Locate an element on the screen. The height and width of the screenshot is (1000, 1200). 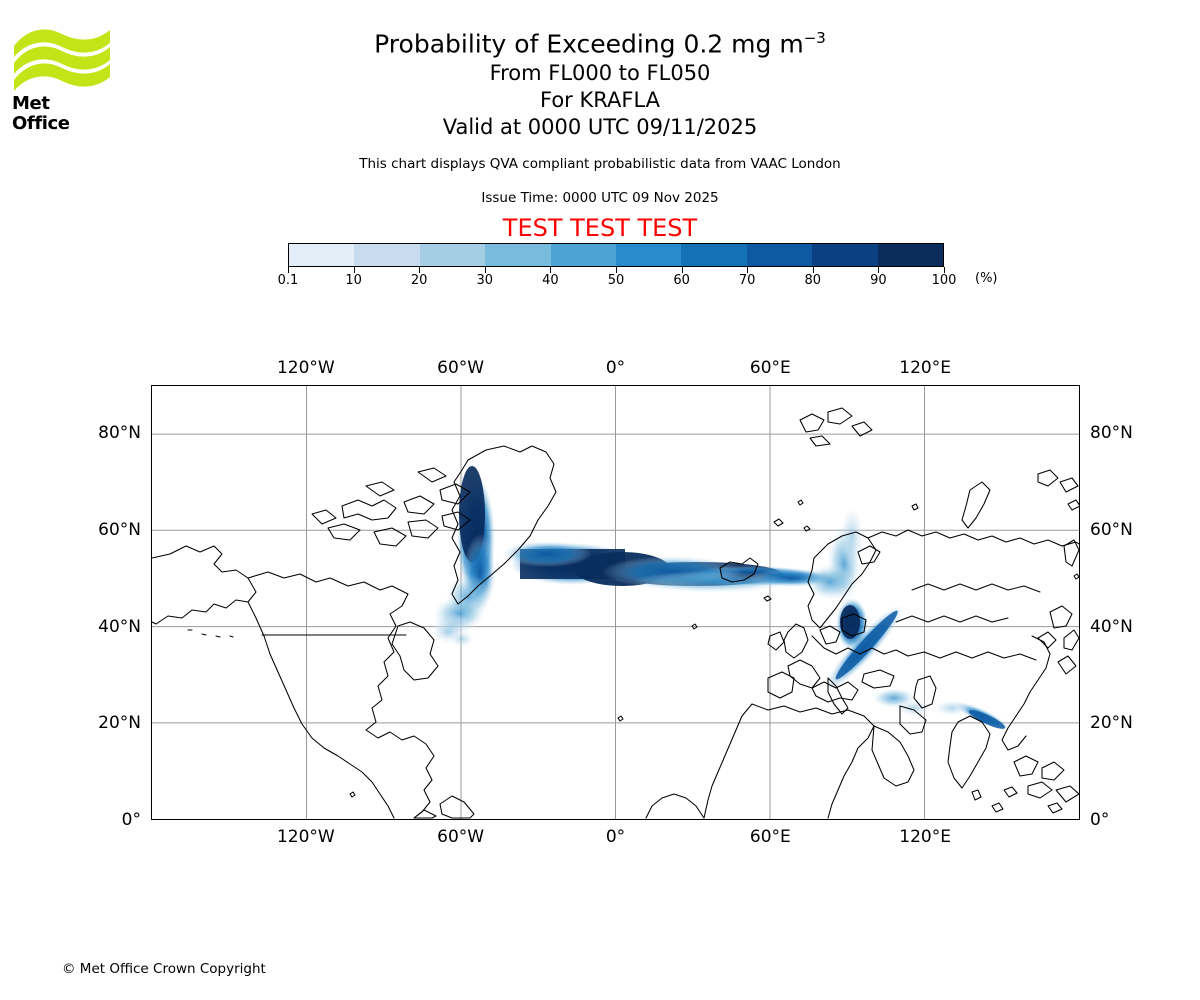
colorbar-tick-label-10: 10 is located at coordinates (353, 280).